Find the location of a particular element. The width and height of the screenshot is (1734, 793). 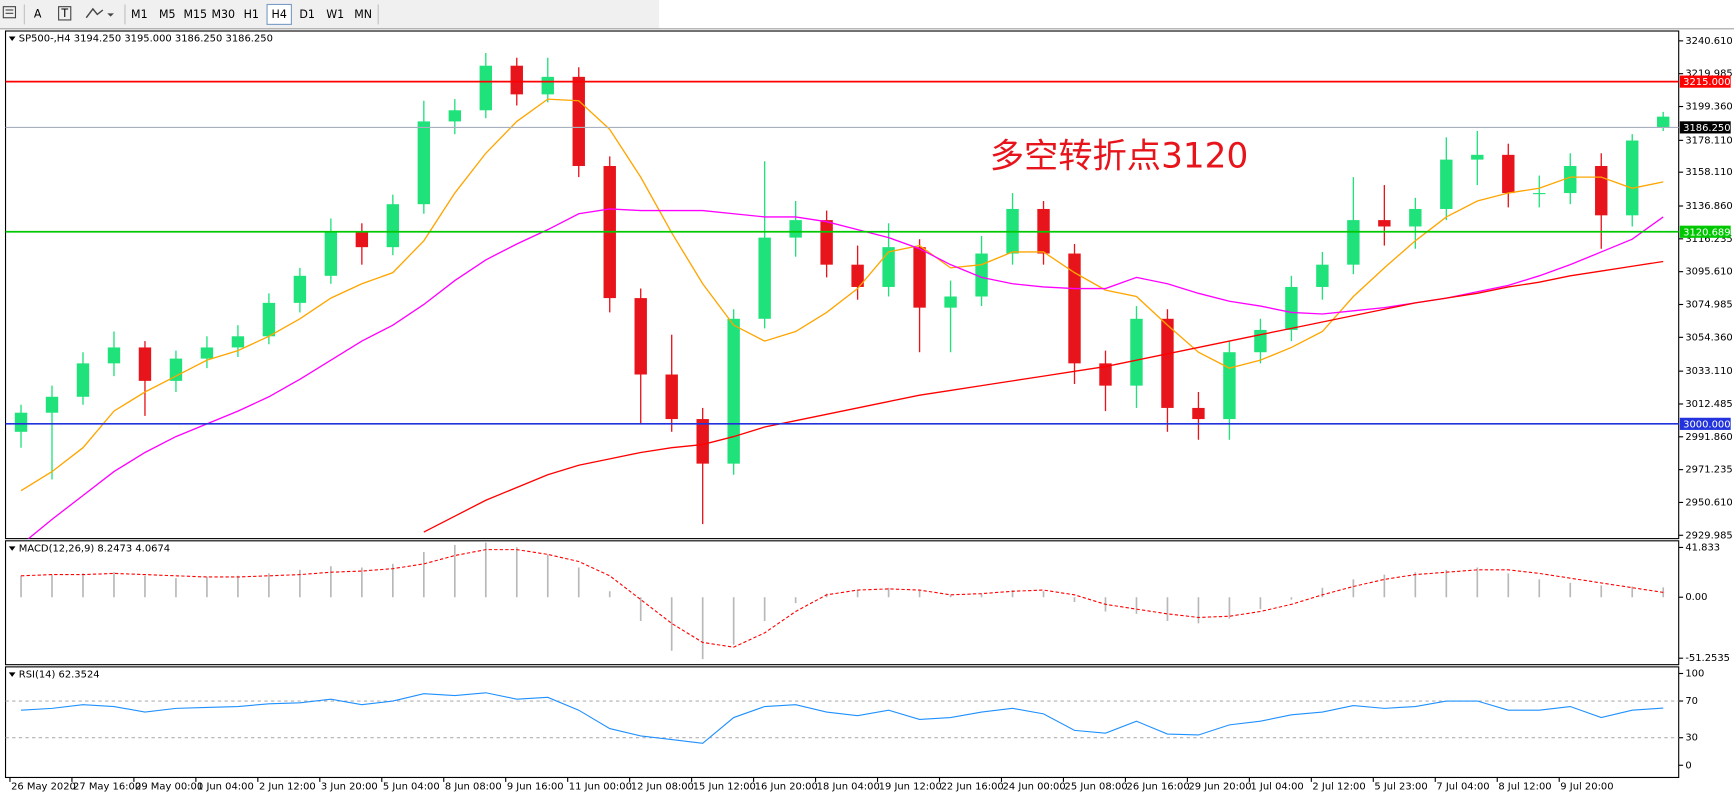

y-tick-label: 2971.235 is located at coordinates (1708, 470).